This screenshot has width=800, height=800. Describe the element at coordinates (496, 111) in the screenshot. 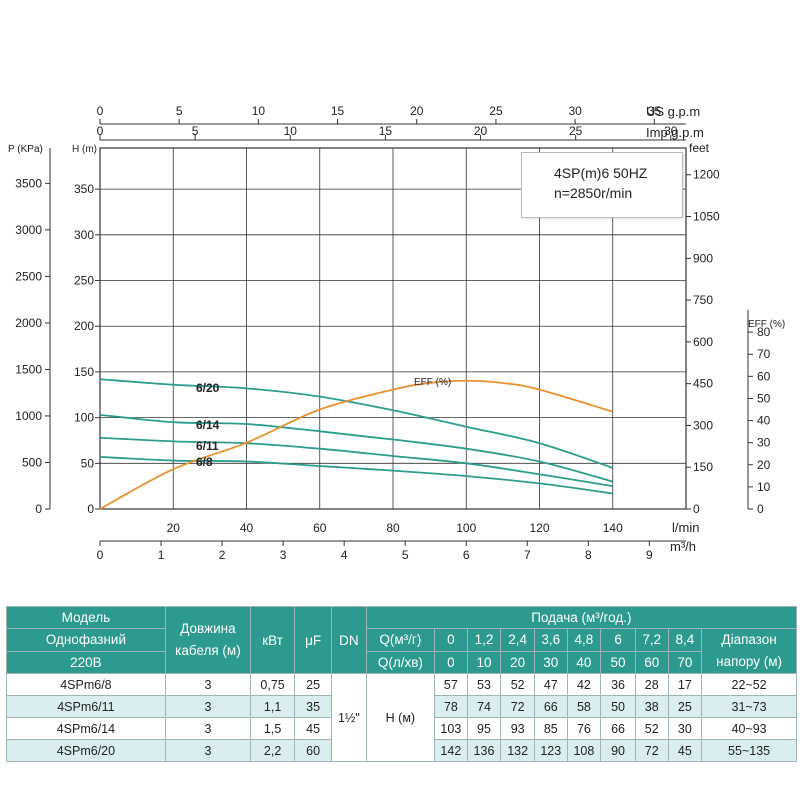

I see `tick-label-us: 25` at that location.